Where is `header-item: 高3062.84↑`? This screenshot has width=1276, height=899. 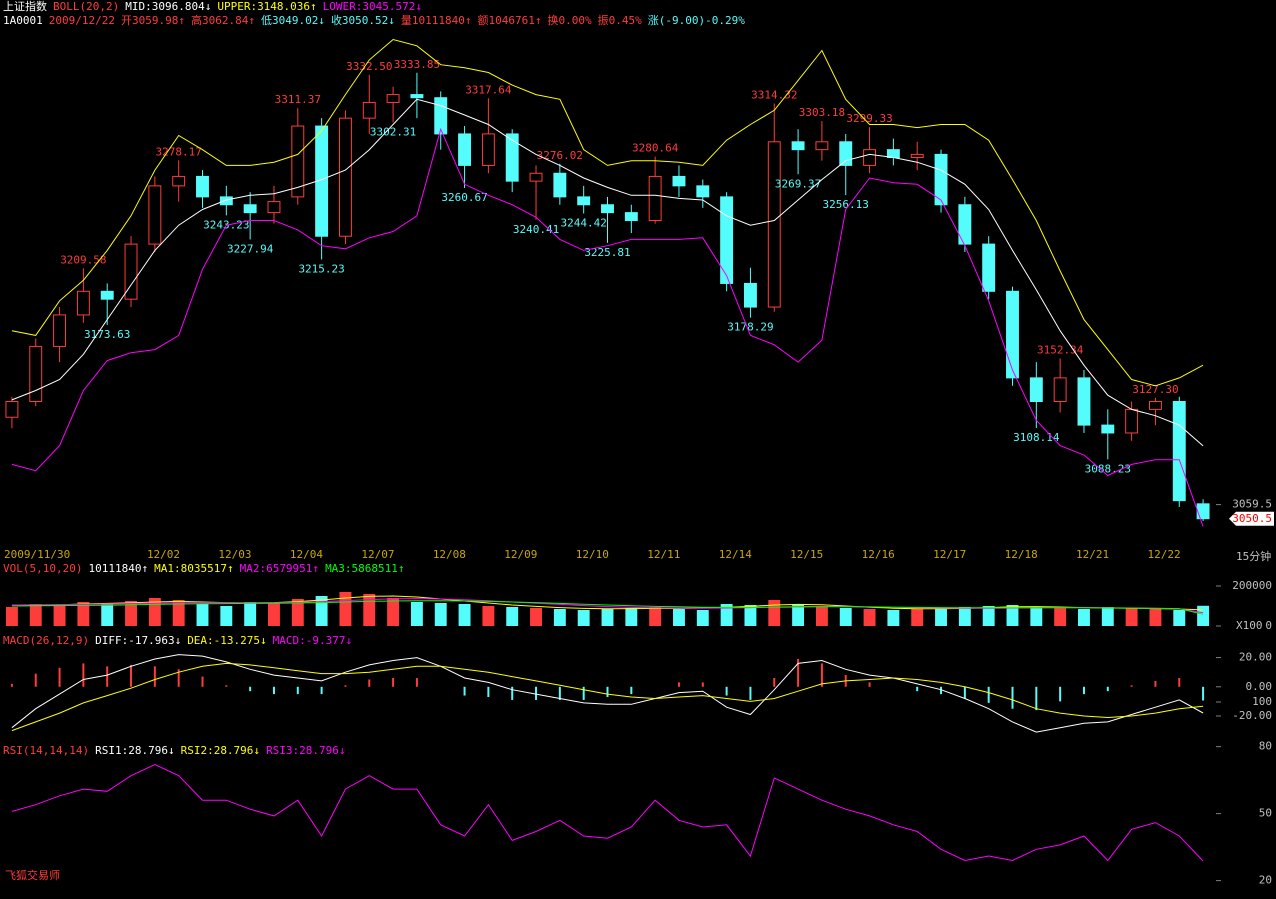 header-item: 高3062.84↑ is located at coordinates (223, 20).